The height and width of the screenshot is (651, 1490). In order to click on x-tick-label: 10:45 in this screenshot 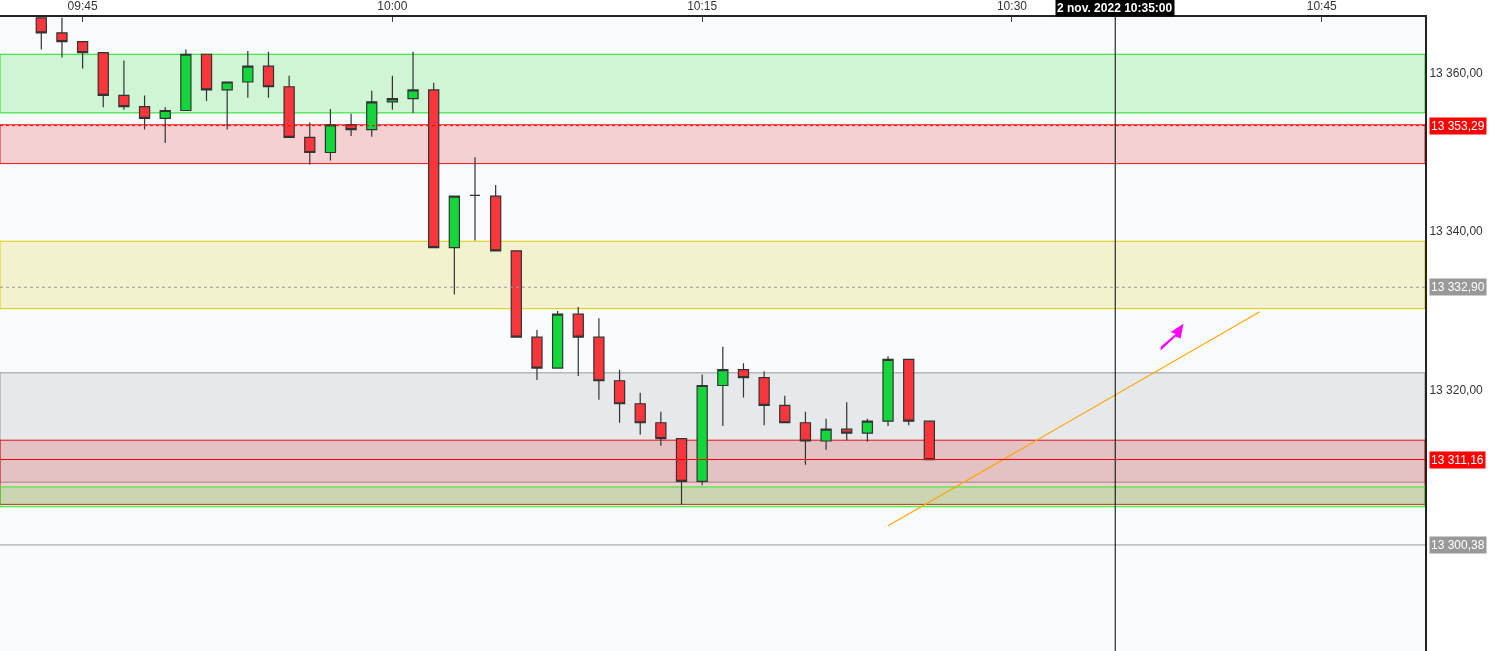, I will do `click(1322, 7)`.